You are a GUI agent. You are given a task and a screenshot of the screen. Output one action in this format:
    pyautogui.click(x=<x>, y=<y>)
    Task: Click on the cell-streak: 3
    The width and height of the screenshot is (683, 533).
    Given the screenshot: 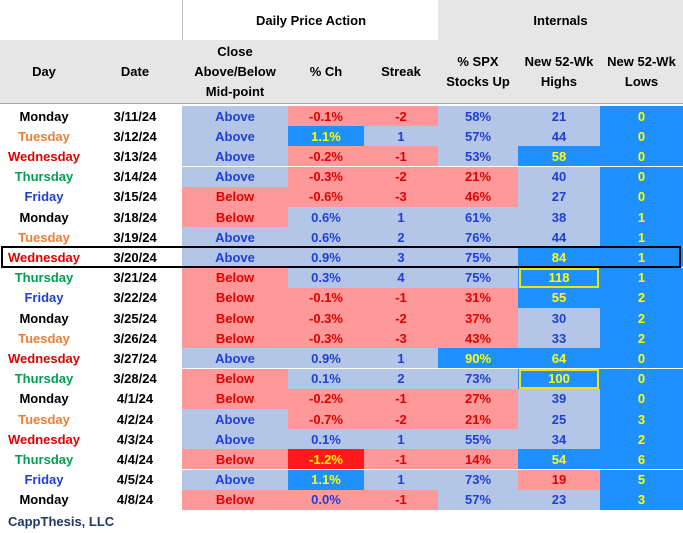 What is the action you would take?
    pyautogui.click(x=401, y=257)
    